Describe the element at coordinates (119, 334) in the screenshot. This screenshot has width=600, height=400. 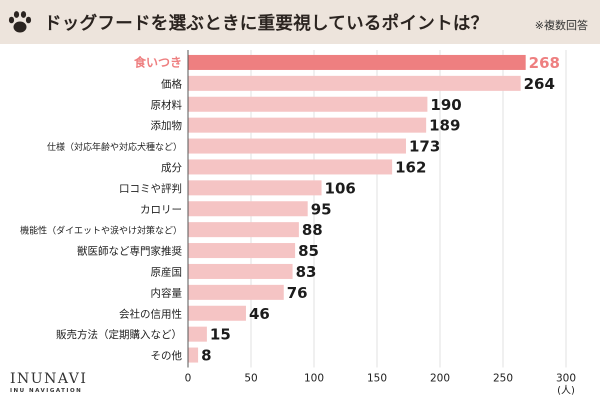
I see `category-label: 販売方法（定期購入など）` at that location.